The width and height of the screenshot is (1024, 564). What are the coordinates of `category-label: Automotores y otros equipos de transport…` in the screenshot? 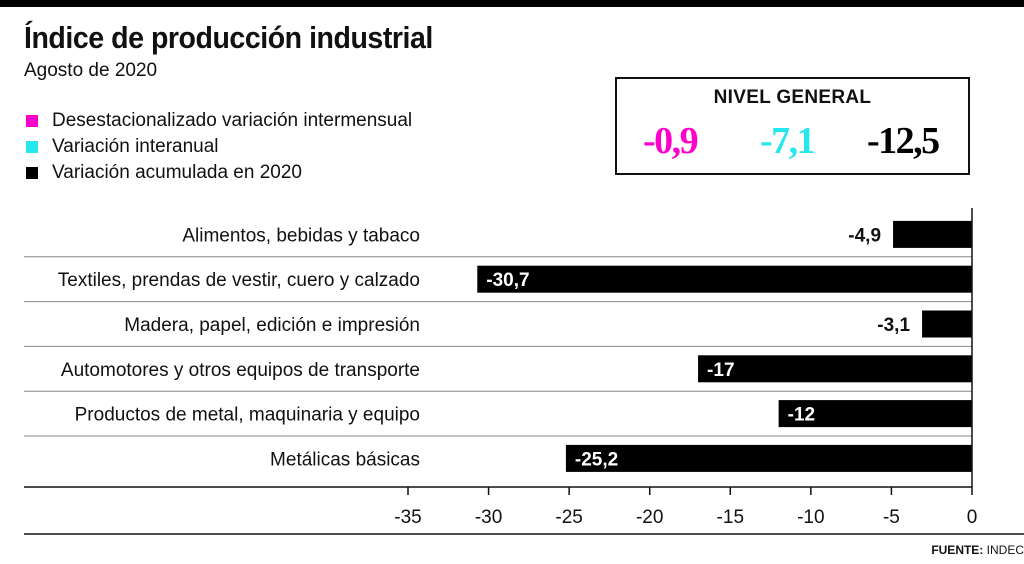 It's located at (240, 370).